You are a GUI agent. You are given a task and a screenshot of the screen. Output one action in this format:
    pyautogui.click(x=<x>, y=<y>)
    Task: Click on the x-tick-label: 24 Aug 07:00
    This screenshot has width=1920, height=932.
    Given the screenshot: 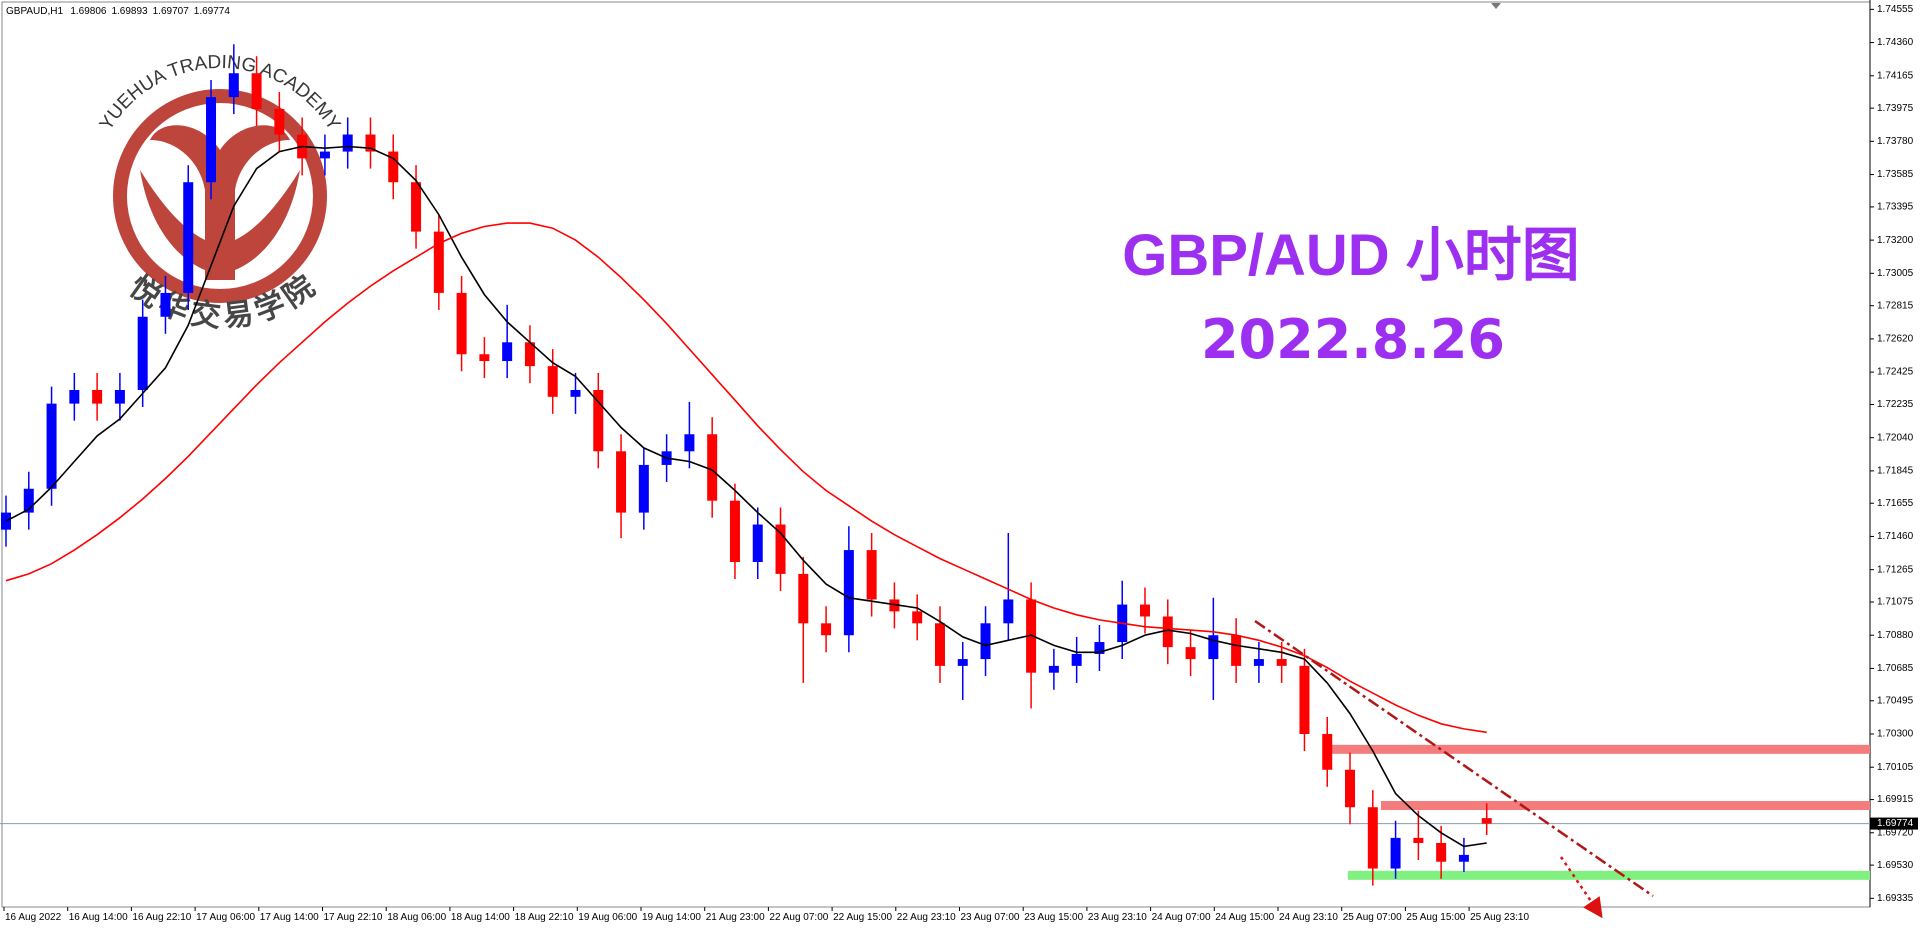 What is the action you would take?
    pyautogui.click(x=1181, y=917)
    